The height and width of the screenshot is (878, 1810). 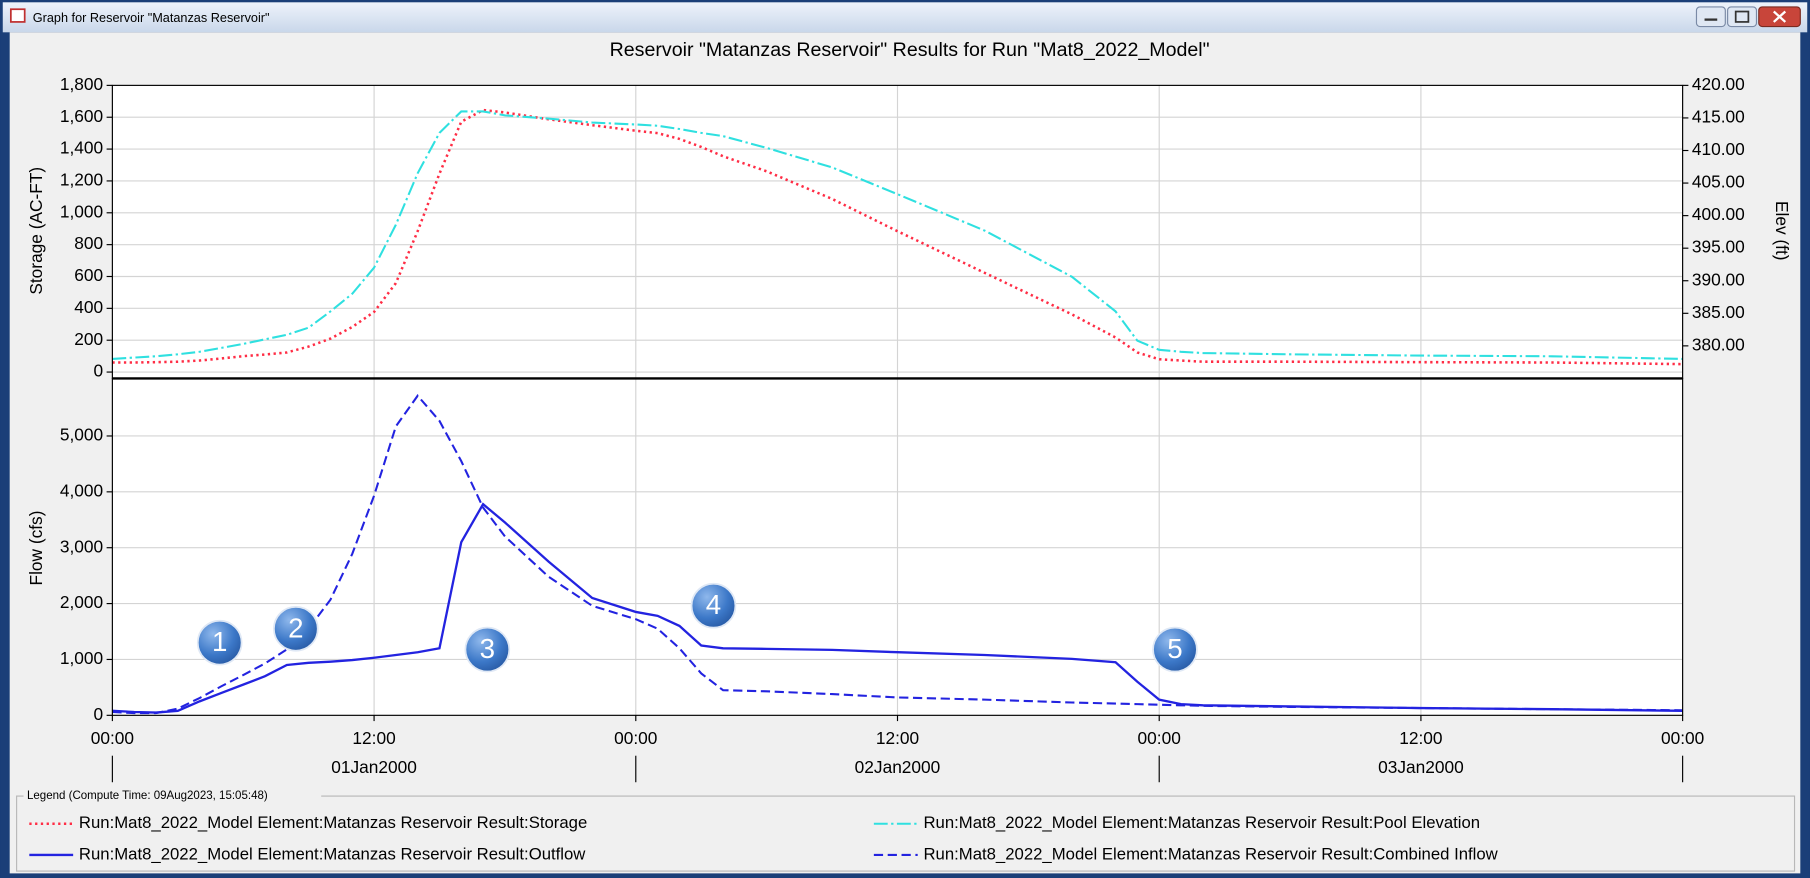 What do you see at coordinates (1718, 247) in the screenshot?
I see `y2-tick-label: 395.00` at bounding box center [1718, 247].